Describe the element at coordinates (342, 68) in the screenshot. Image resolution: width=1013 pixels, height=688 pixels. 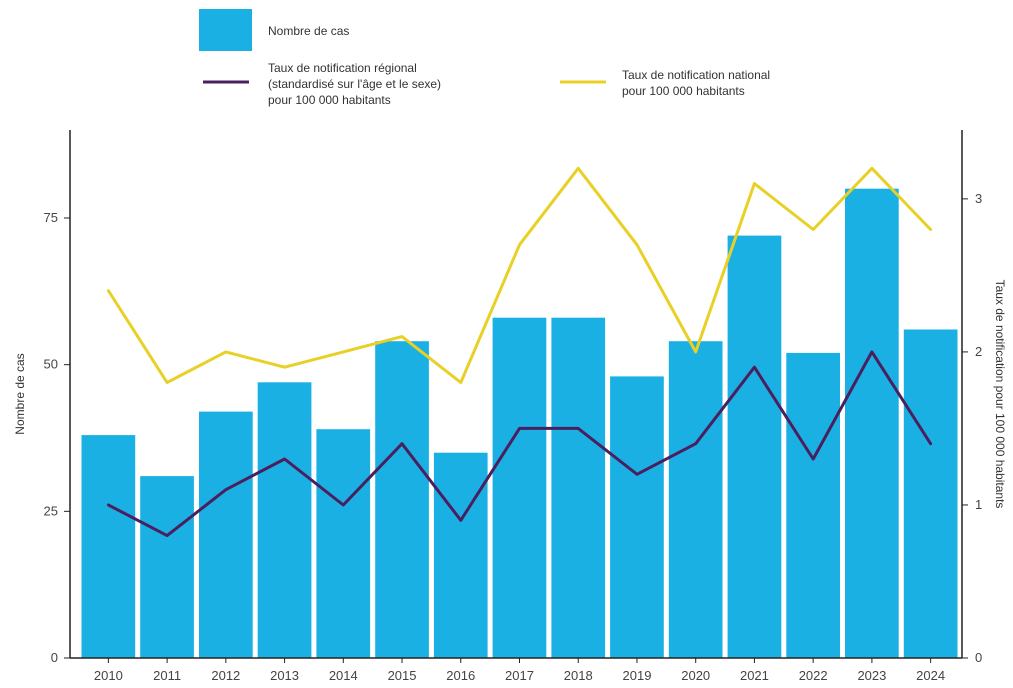
I see `legend-label-regional-1: Taux de notification régional` at that location.